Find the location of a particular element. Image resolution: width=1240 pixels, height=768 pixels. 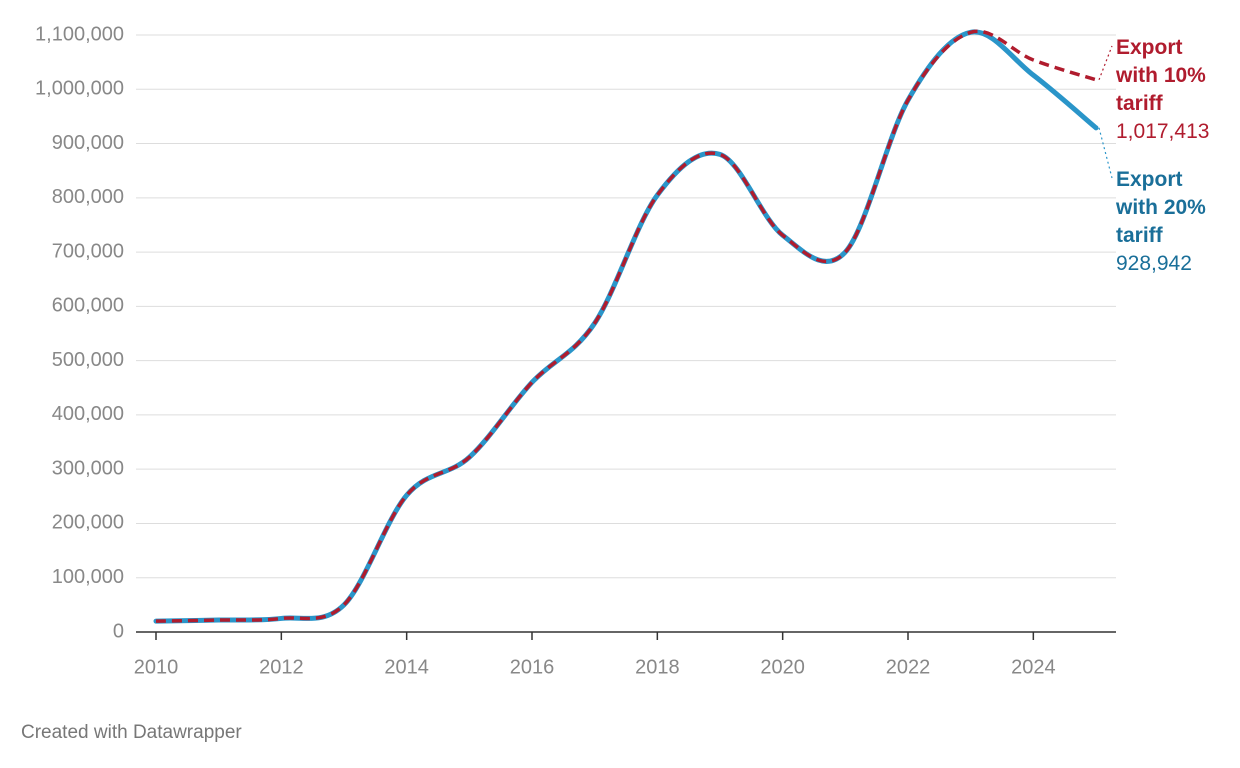

y-tick-label: 800,000 is located at coordinates (88, 197).